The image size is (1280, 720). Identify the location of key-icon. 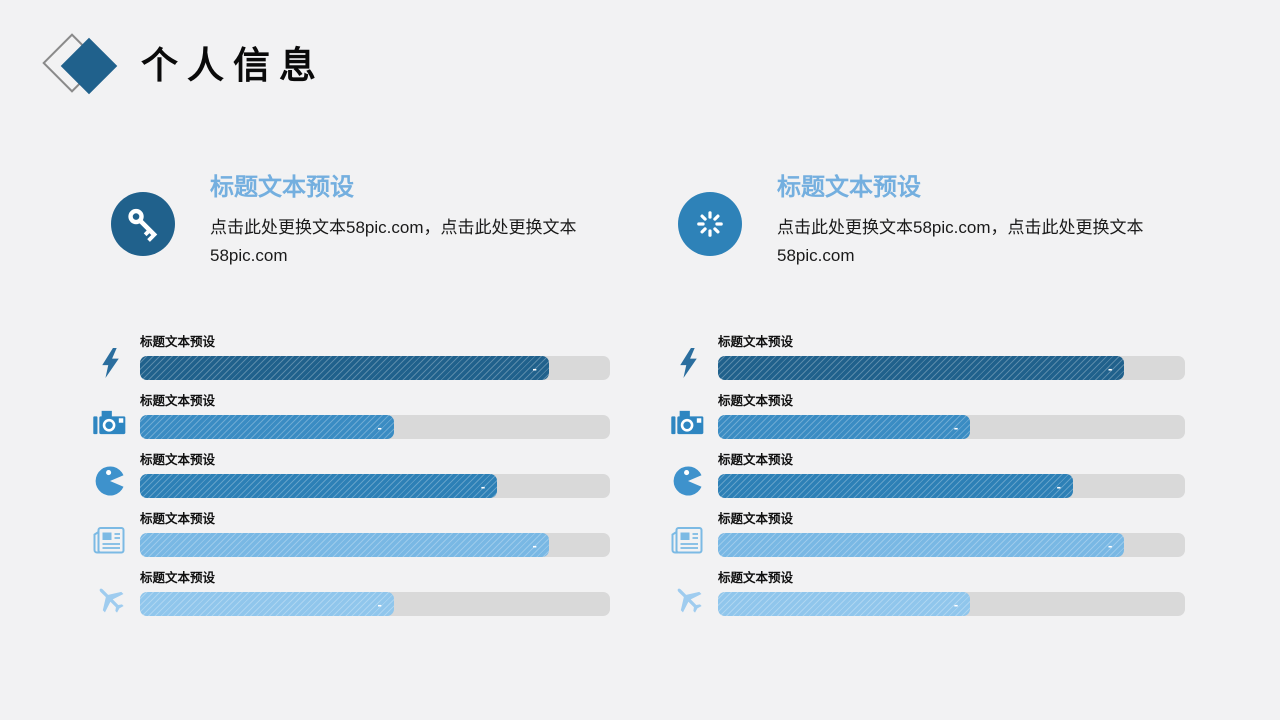
(143, 224).